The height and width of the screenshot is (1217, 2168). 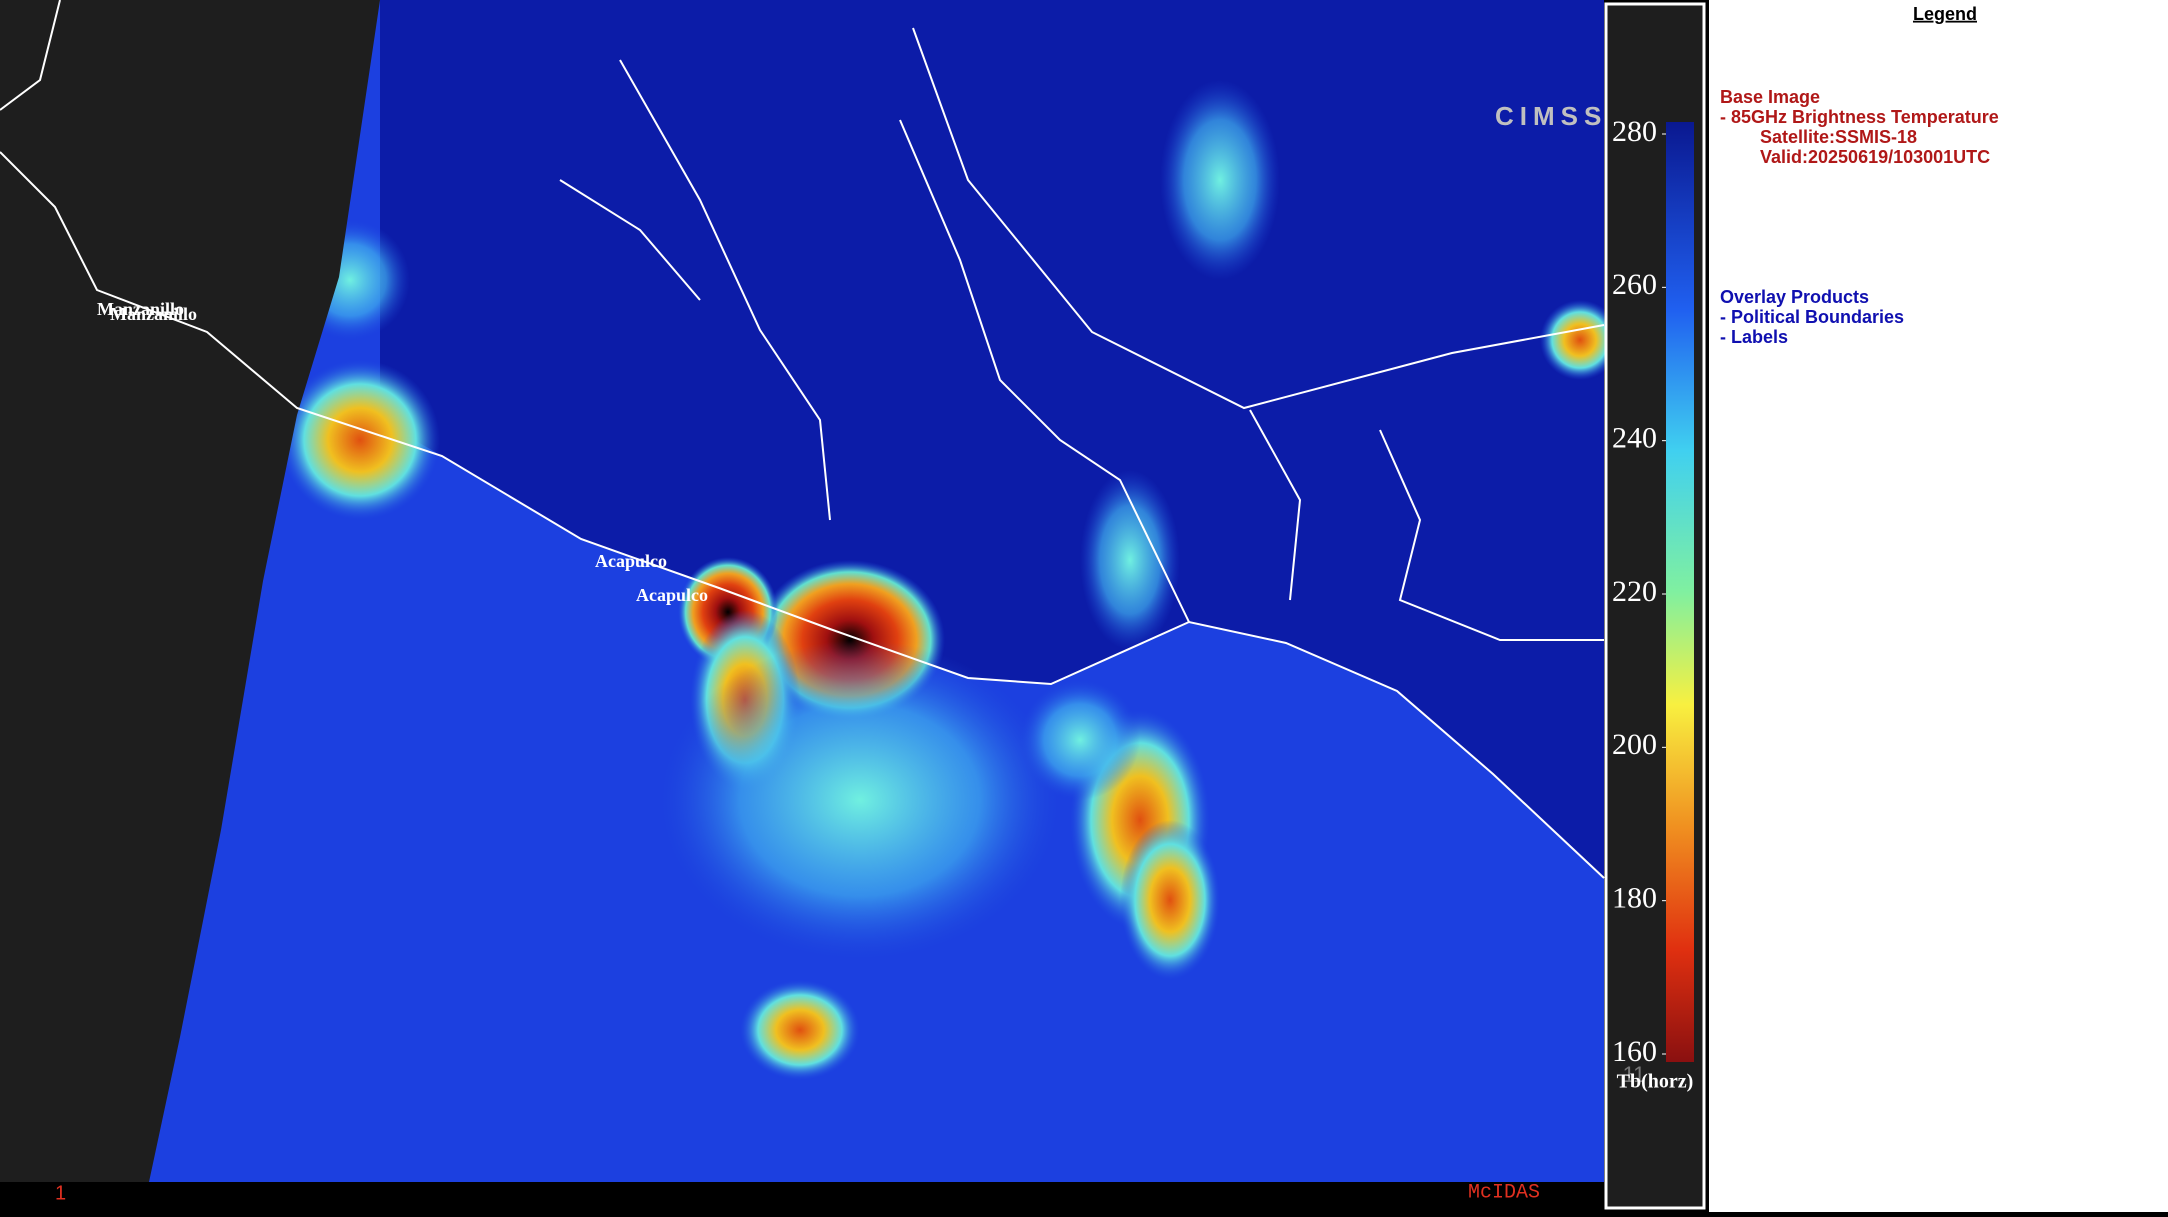 I want to click on colorbar-title: Tb(horz), so click(x=1655, y=1082).